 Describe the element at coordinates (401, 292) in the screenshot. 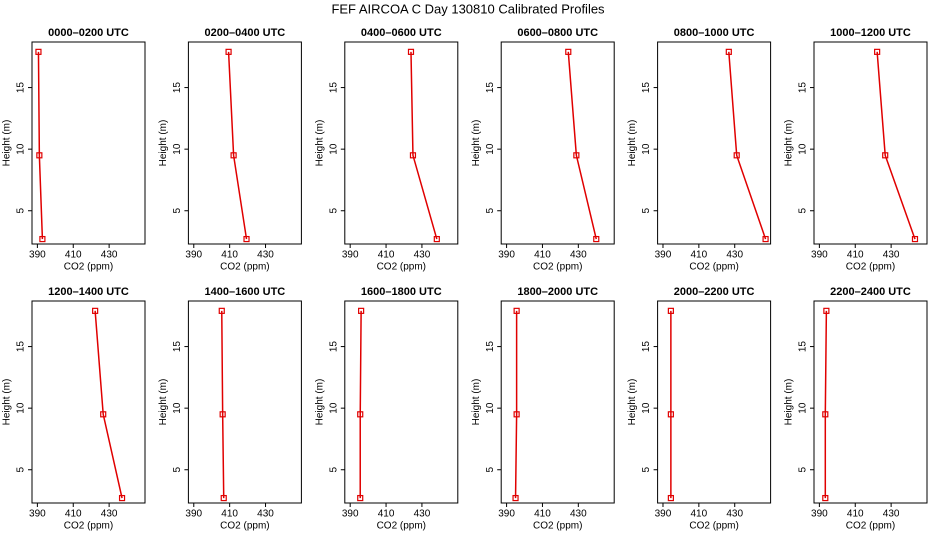

I see `panel-title: 1600–1800 UTC` at that location.